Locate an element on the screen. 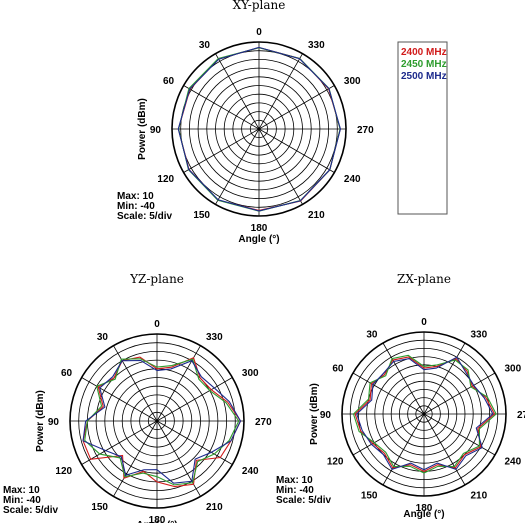 This screenshot has width=525, height=523. legend-box is located at coordinates (422, 128).